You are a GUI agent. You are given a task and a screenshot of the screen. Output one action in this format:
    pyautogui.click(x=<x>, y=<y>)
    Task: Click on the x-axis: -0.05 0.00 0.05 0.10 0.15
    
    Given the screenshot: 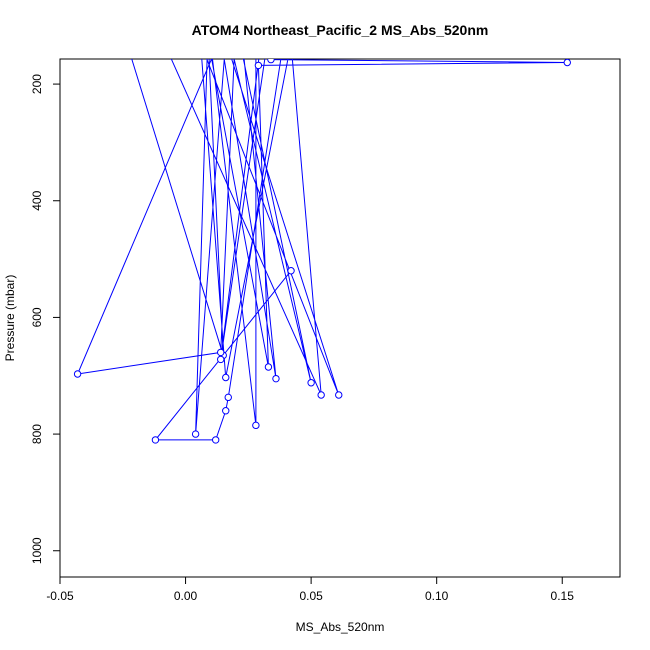 What is the action you would take?
    pyautogui.click(x=310, y=589)
    